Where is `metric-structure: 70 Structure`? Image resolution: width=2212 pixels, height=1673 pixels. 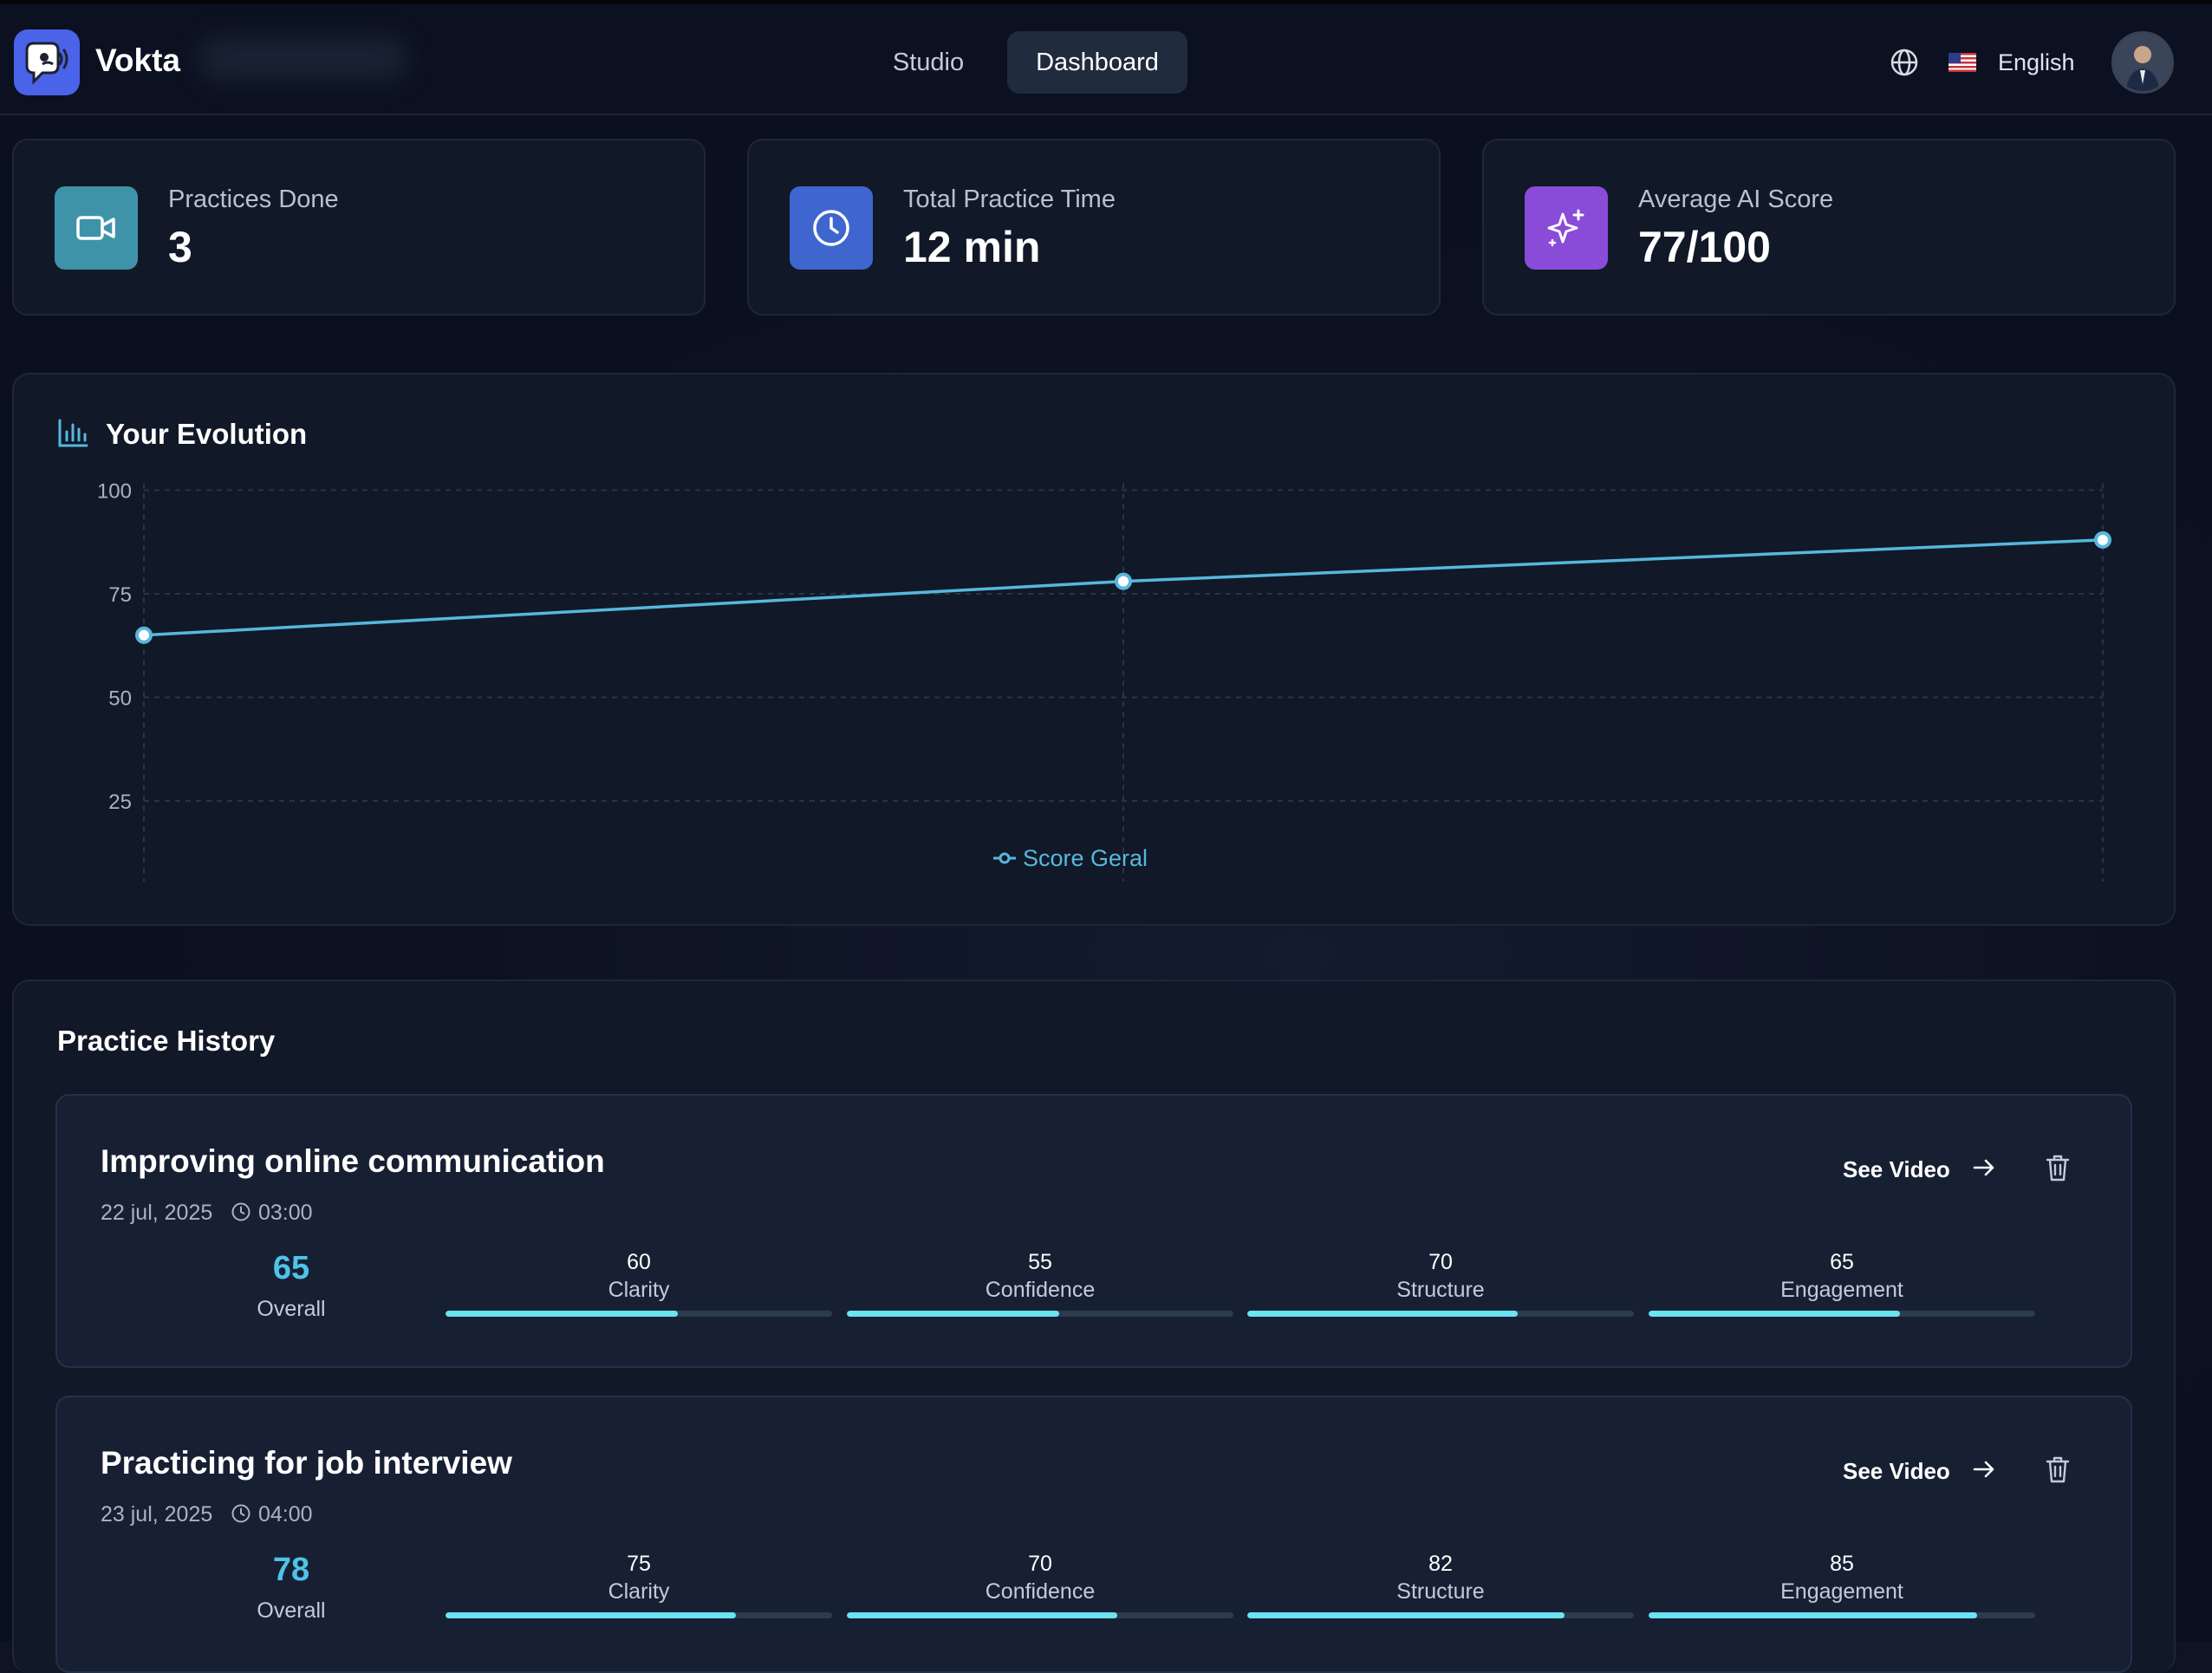
metric-structure: 70 Structure is located at coordinates (1440, 1284).